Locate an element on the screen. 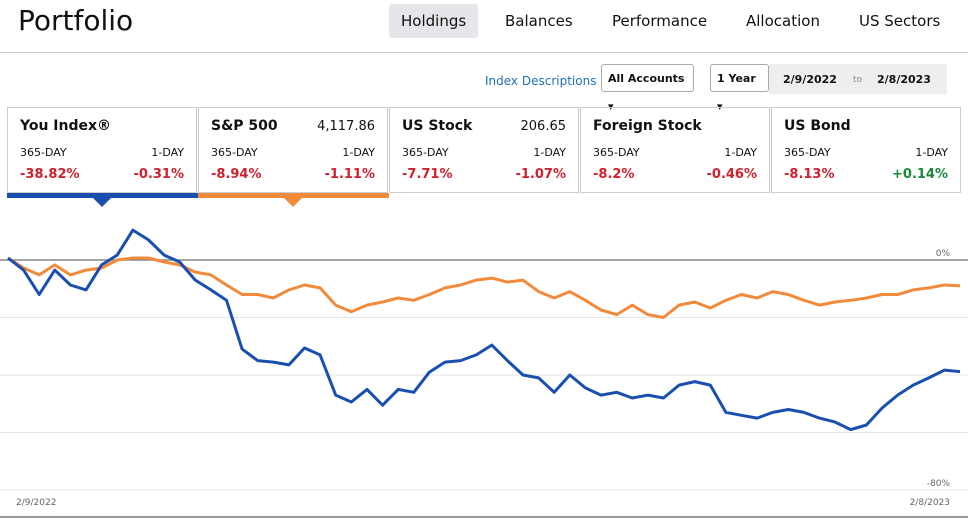 This screenshot has height=521, width=968. change-value: -7.71% is located at coordinates (427, 174).